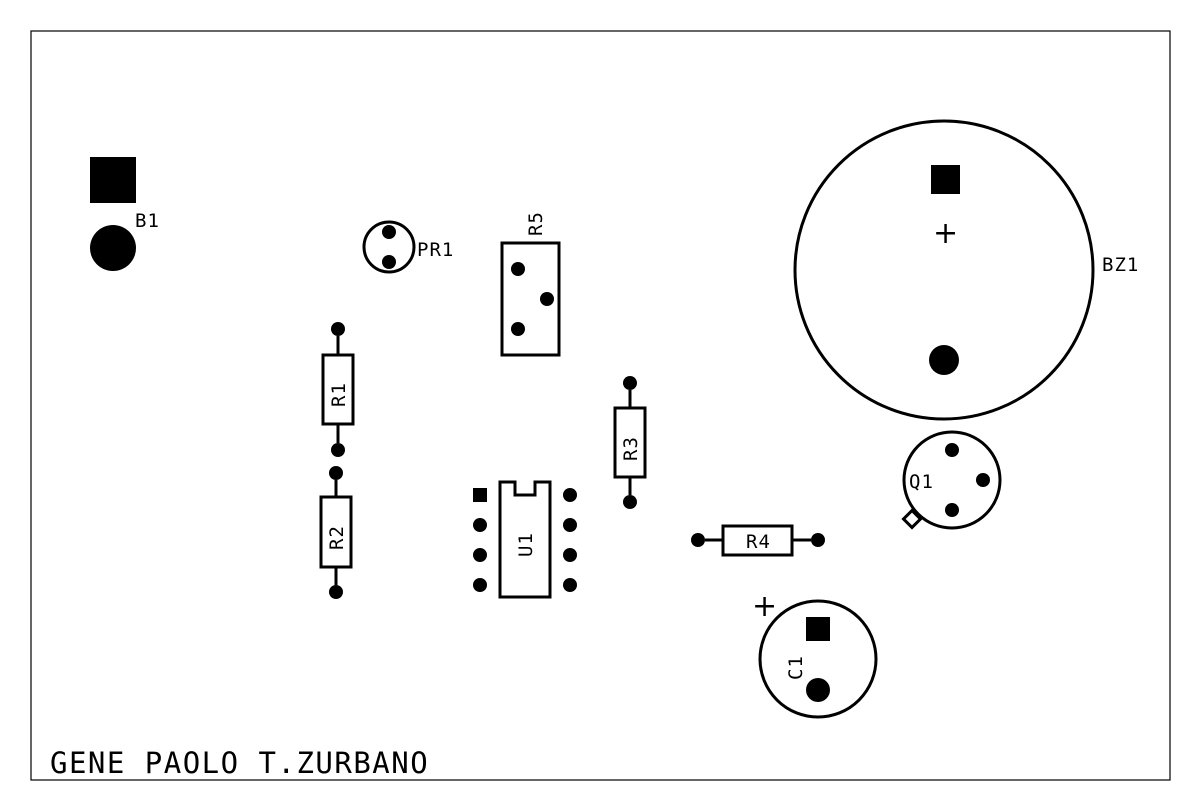  I want to click on r1-label: R1, so click(339, 394).